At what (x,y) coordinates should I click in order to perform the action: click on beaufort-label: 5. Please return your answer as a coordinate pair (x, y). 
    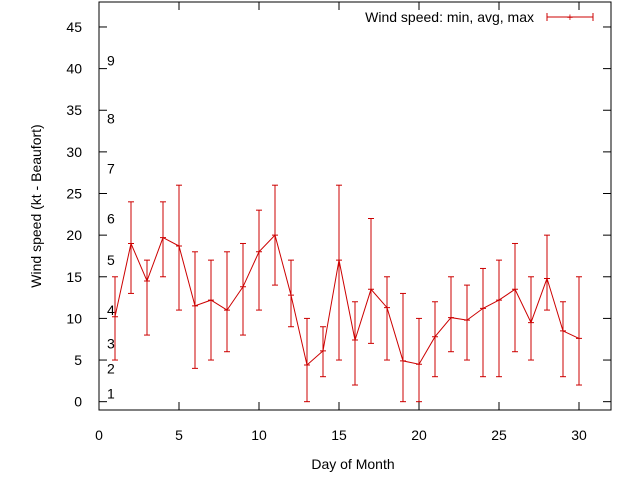
    Looking at the image, I should click on (111, 260).